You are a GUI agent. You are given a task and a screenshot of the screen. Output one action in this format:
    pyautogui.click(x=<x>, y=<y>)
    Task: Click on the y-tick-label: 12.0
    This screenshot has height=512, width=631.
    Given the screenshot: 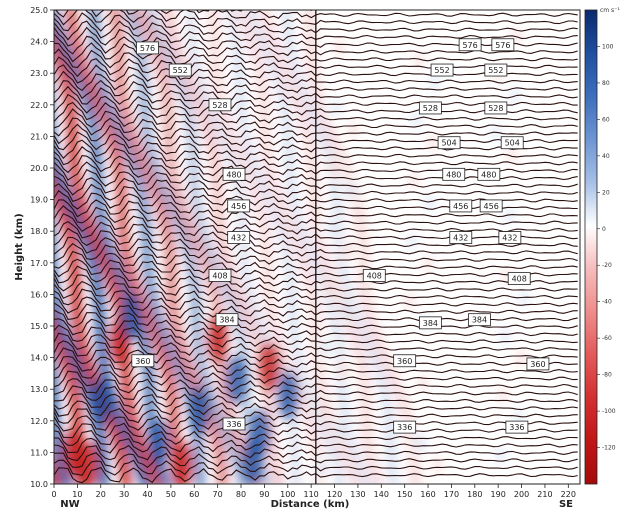 What is the action you would take?
    pyautogui.click(x=39, y=421)
    